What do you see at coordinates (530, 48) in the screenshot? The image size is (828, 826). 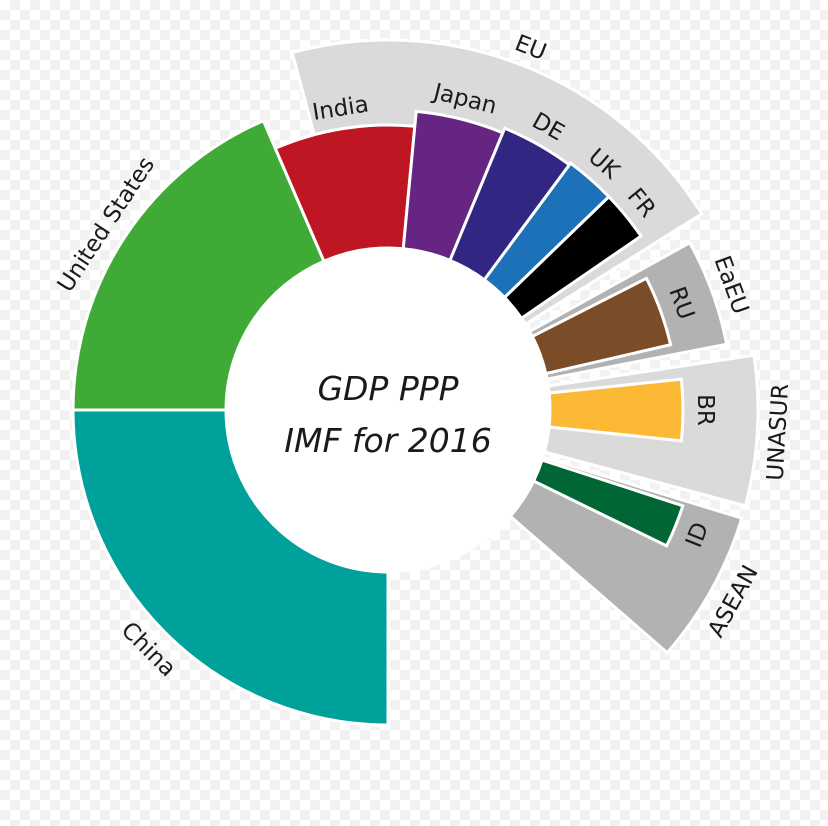 I see `label-eu: EU` at bounding box center [530, 48].